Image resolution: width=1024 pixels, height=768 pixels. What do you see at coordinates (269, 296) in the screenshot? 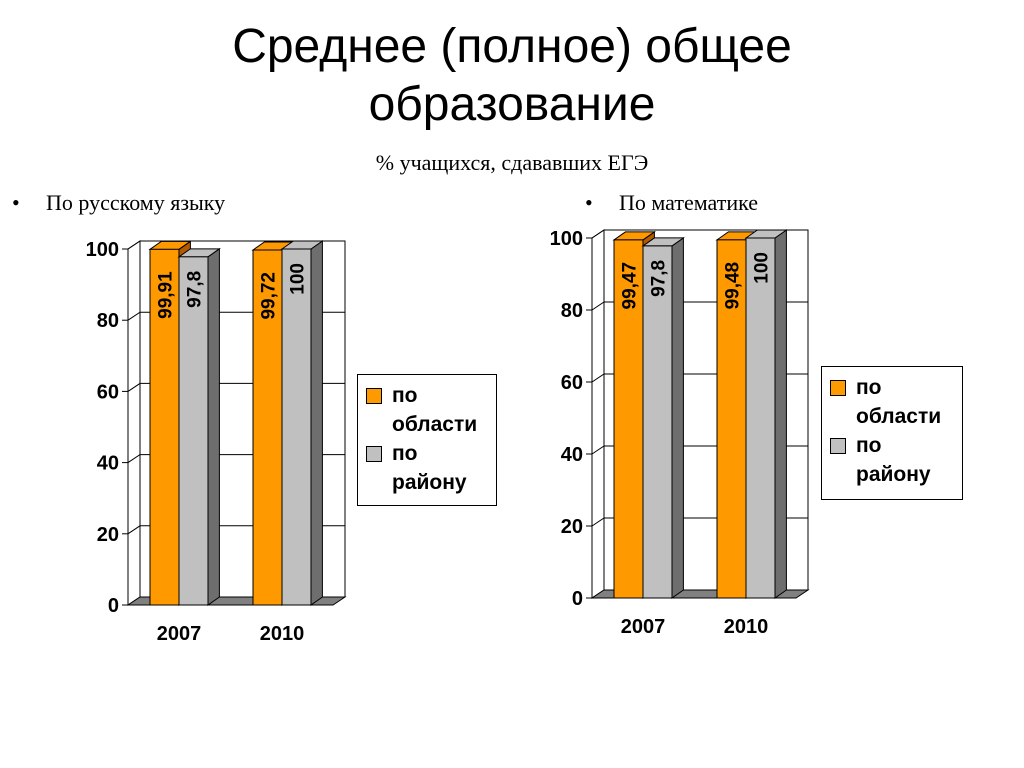
I see `data-label: 99,72` at bounding box center [269, 296].